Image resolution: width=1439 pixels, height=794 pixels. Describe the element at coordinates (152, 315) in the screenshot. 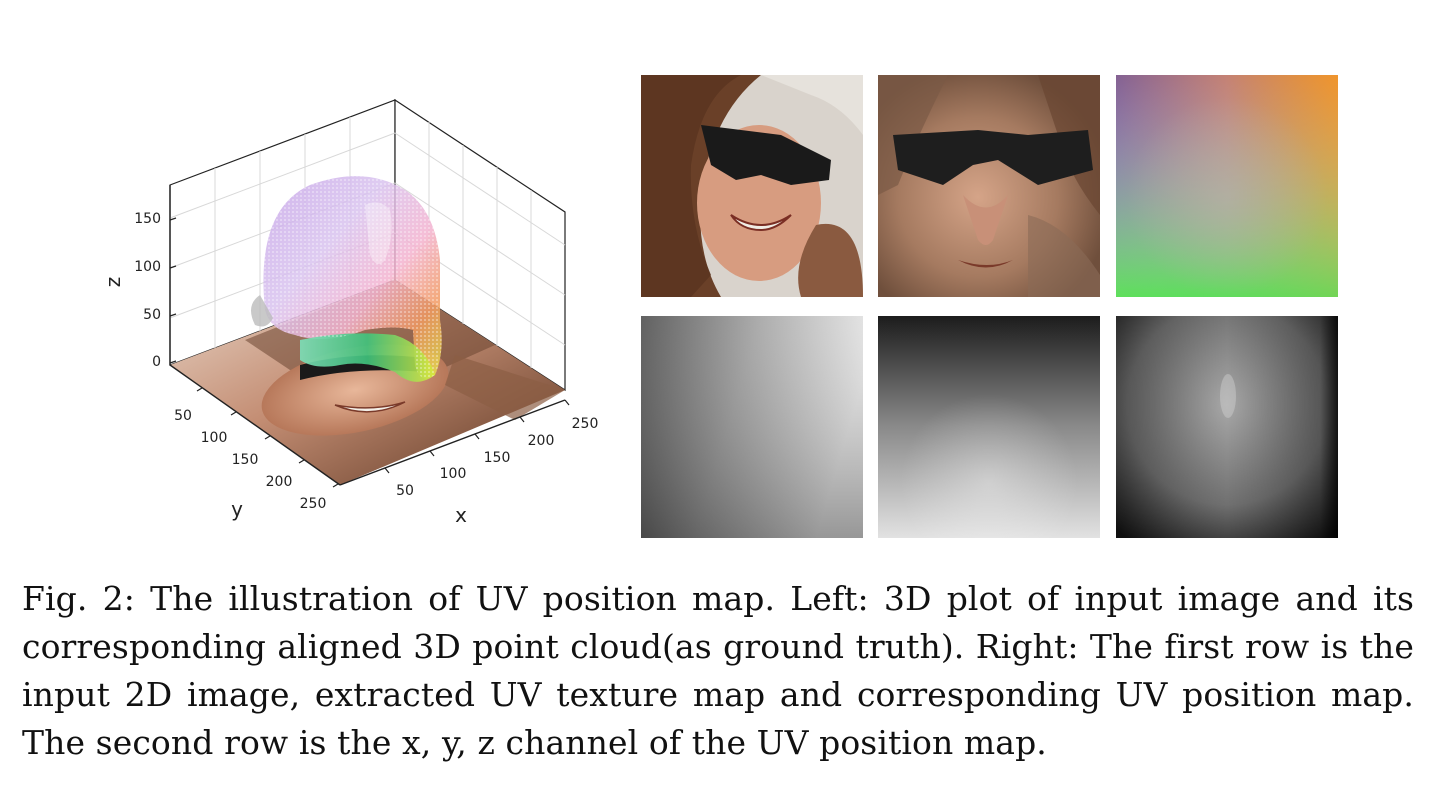

I see `z-tick-label: 50` at that location.